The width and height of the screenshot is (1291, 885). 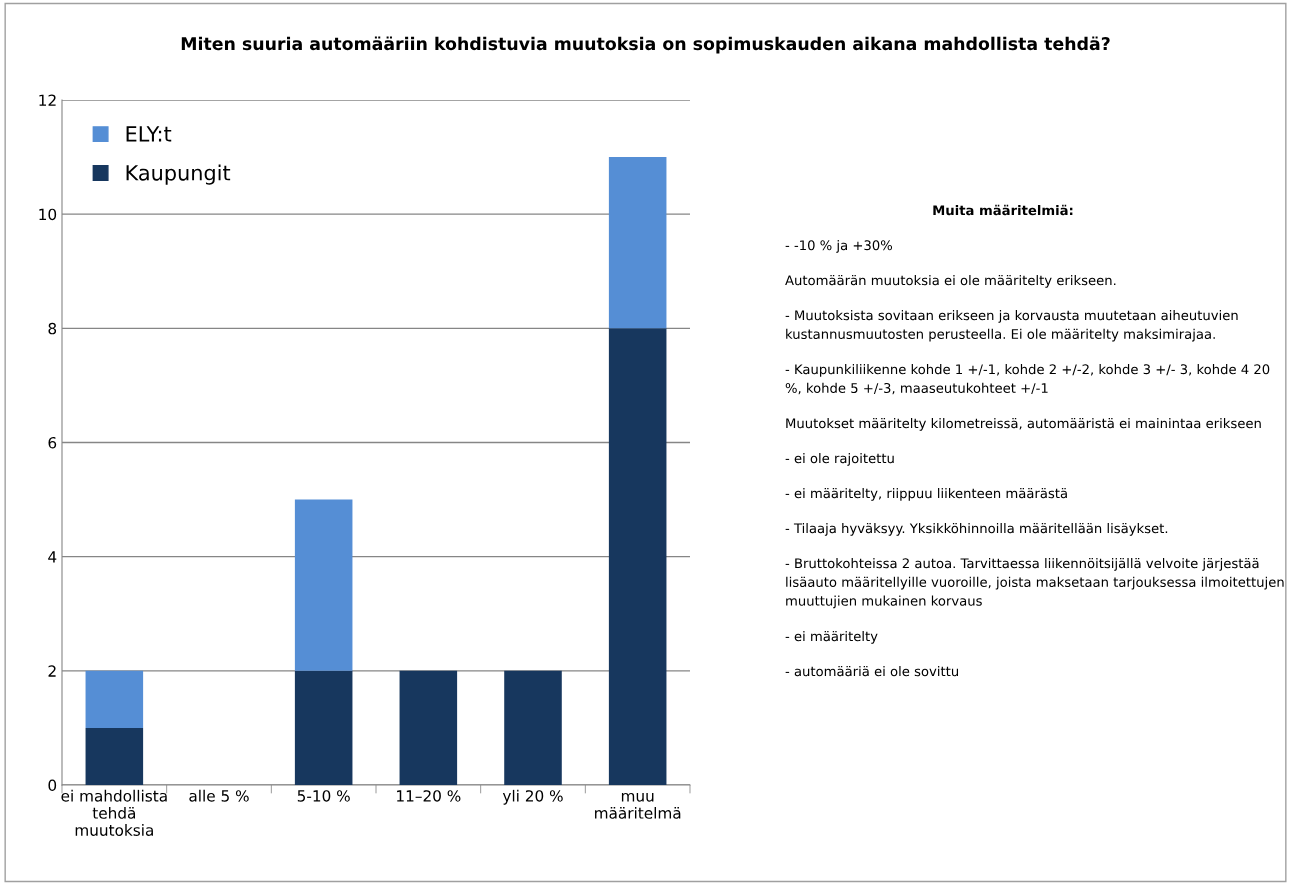 What do you see at coordinates (178, 174) in the screenshot?
I see `legend-label: Kaupungit` at bounding box center [178, 174].